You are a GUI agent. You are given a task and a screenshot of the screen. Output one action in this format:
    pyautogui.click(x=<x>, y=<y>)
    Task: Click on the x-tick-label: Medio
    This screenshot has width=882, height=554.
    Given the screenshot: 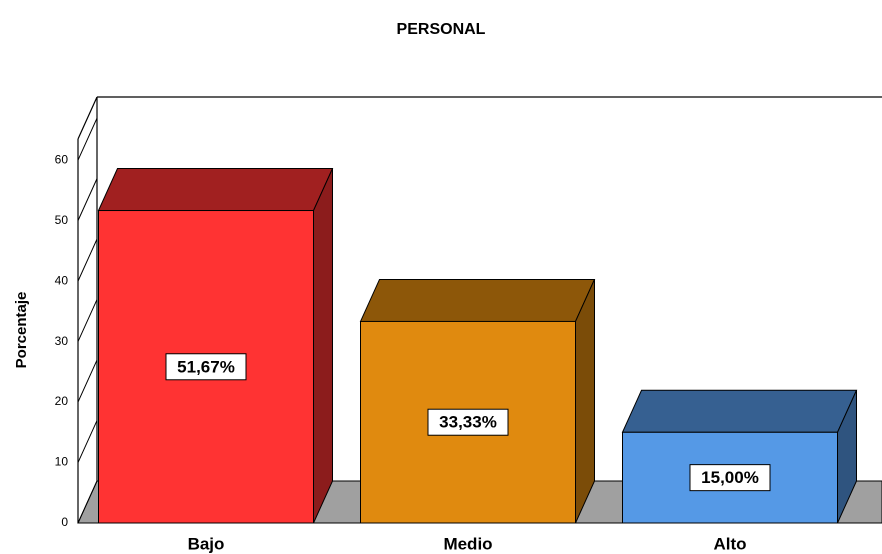 What is the action you would take?
    pyautogui.click(x=467, y=543)
    